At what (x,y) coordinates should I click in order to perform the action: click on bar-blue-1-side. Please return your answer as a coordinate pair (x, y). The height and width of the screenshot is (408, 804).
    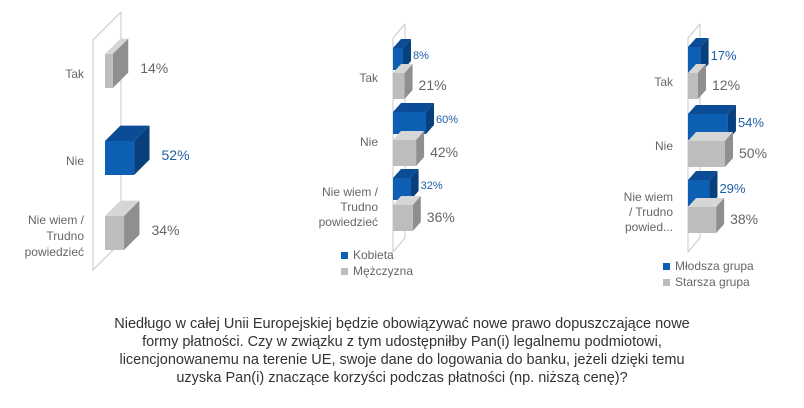
    Looking at the image, I should click on (407, 54).